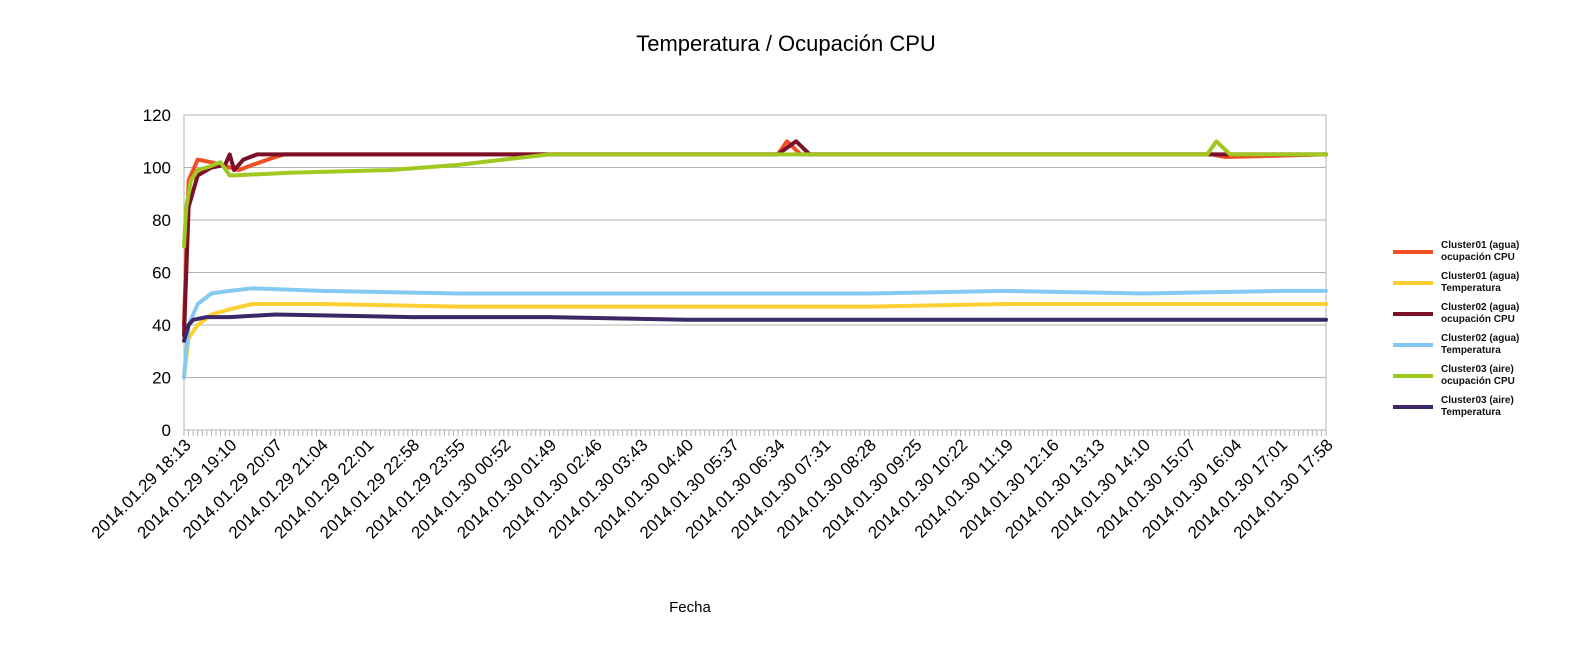  I want to click on legend-item: Cluster01 (agua) Temperatura, so click(1493, 282).